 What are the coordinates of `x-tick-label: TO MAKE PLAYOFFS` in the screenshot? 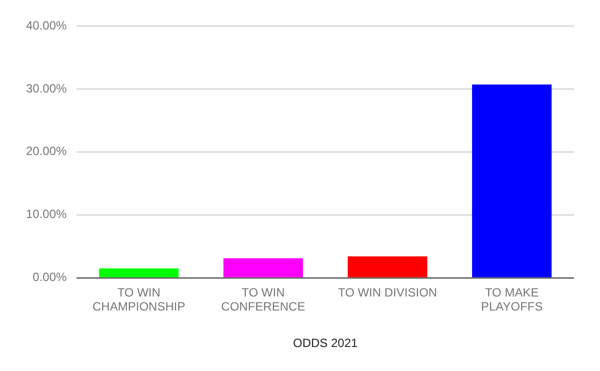 It's located at (511, 299).